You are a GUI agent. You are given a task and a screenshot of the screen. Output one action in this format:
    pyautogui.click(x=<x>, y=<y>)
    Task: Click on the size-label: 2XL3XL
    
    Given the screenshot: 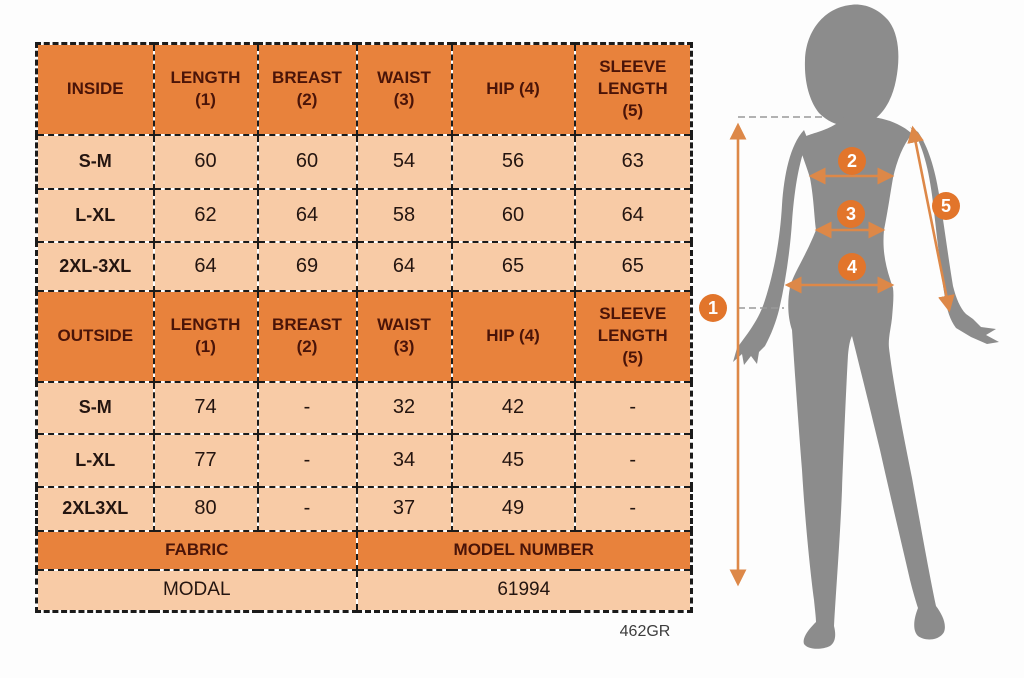 What is the action you would take?
    pyautogui.click(x=95, y=508)
    